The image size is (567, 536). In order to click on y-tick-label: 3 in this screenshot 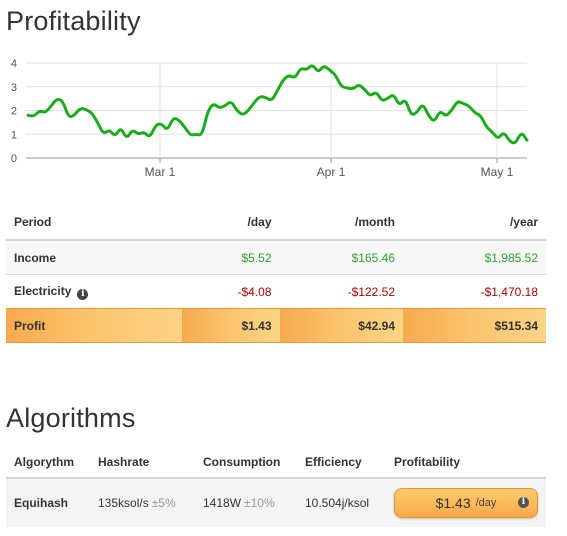, I will do `click(14, 88)`.